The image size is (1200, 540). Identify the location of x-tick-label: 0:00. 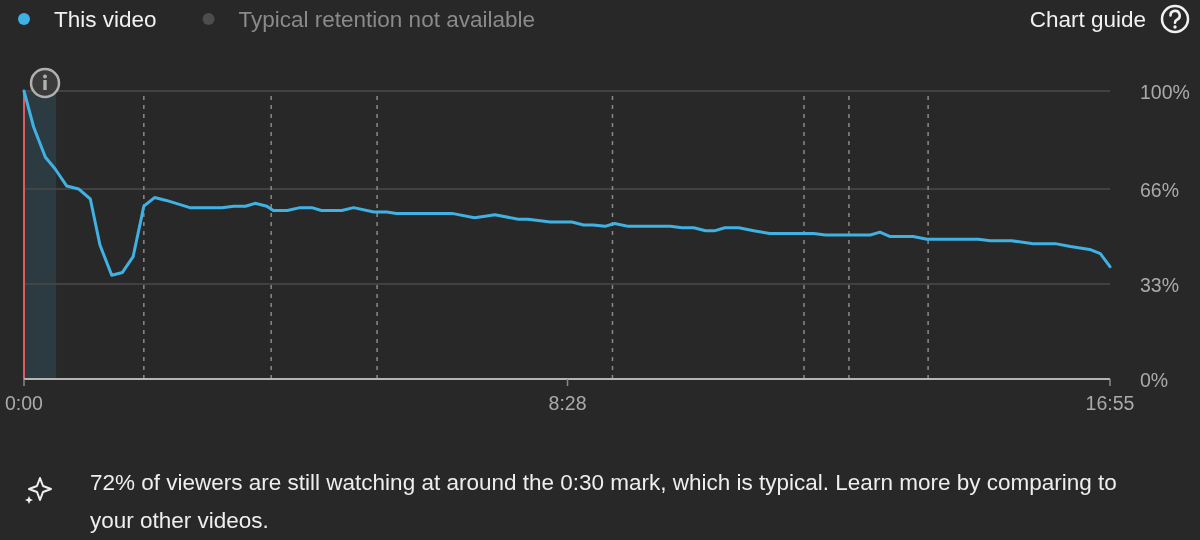
(24, 403).